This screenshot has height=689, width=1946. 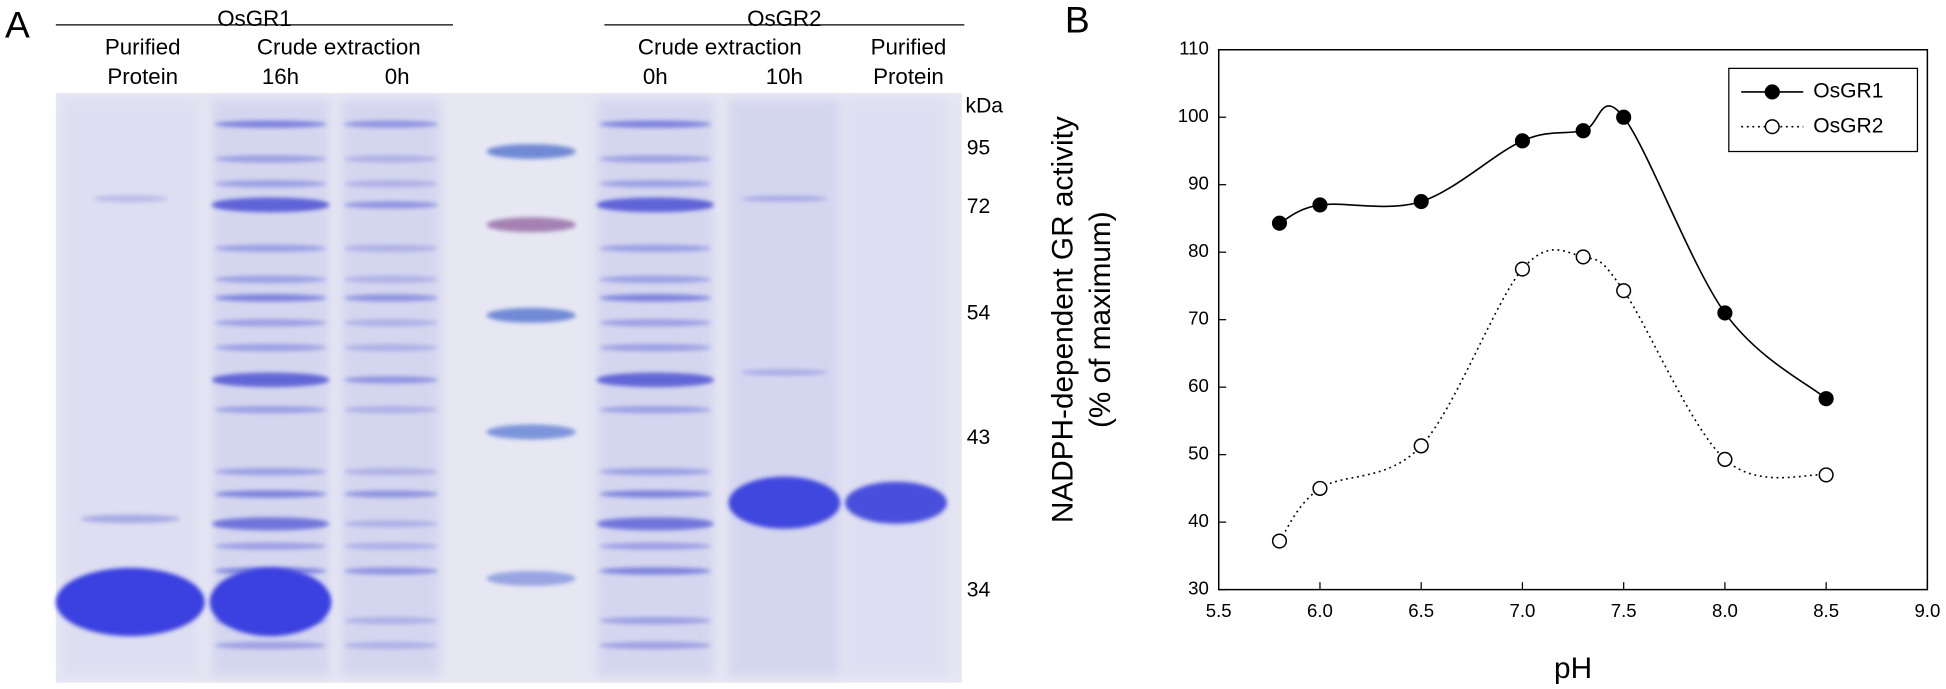 What do you see at coordinates (978, 437) in the screenshot?
I see `marker-label: 43` at bounding box center [978, 437].